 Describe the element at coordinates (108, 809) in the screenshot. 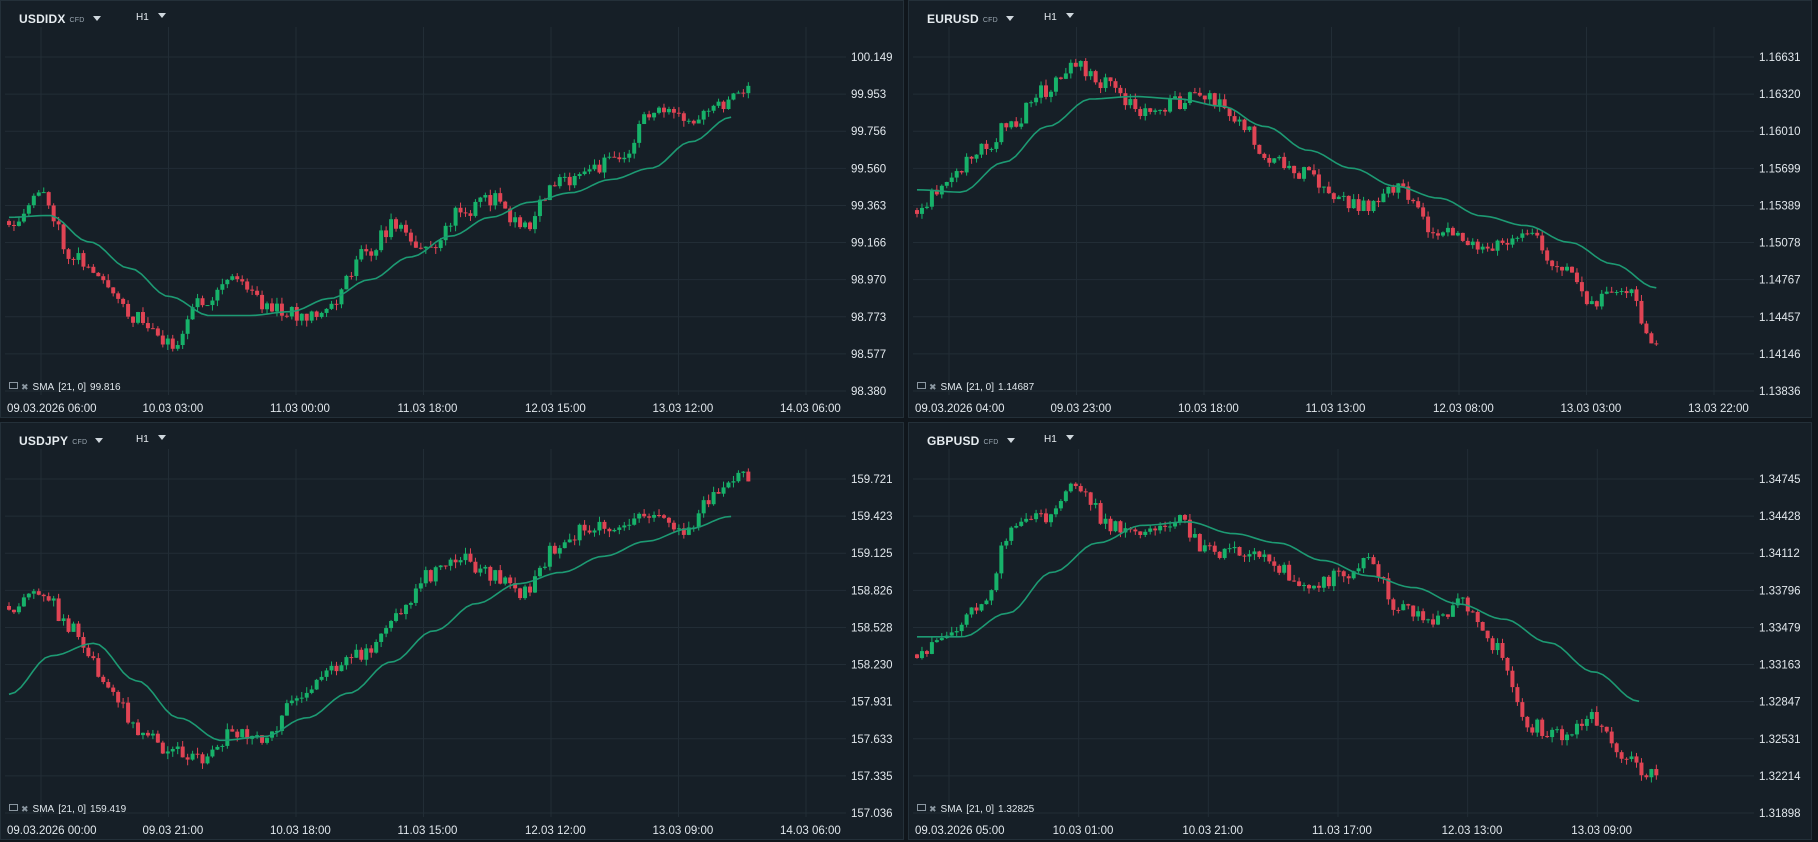

I see `sma-value: 159.419` at that location.